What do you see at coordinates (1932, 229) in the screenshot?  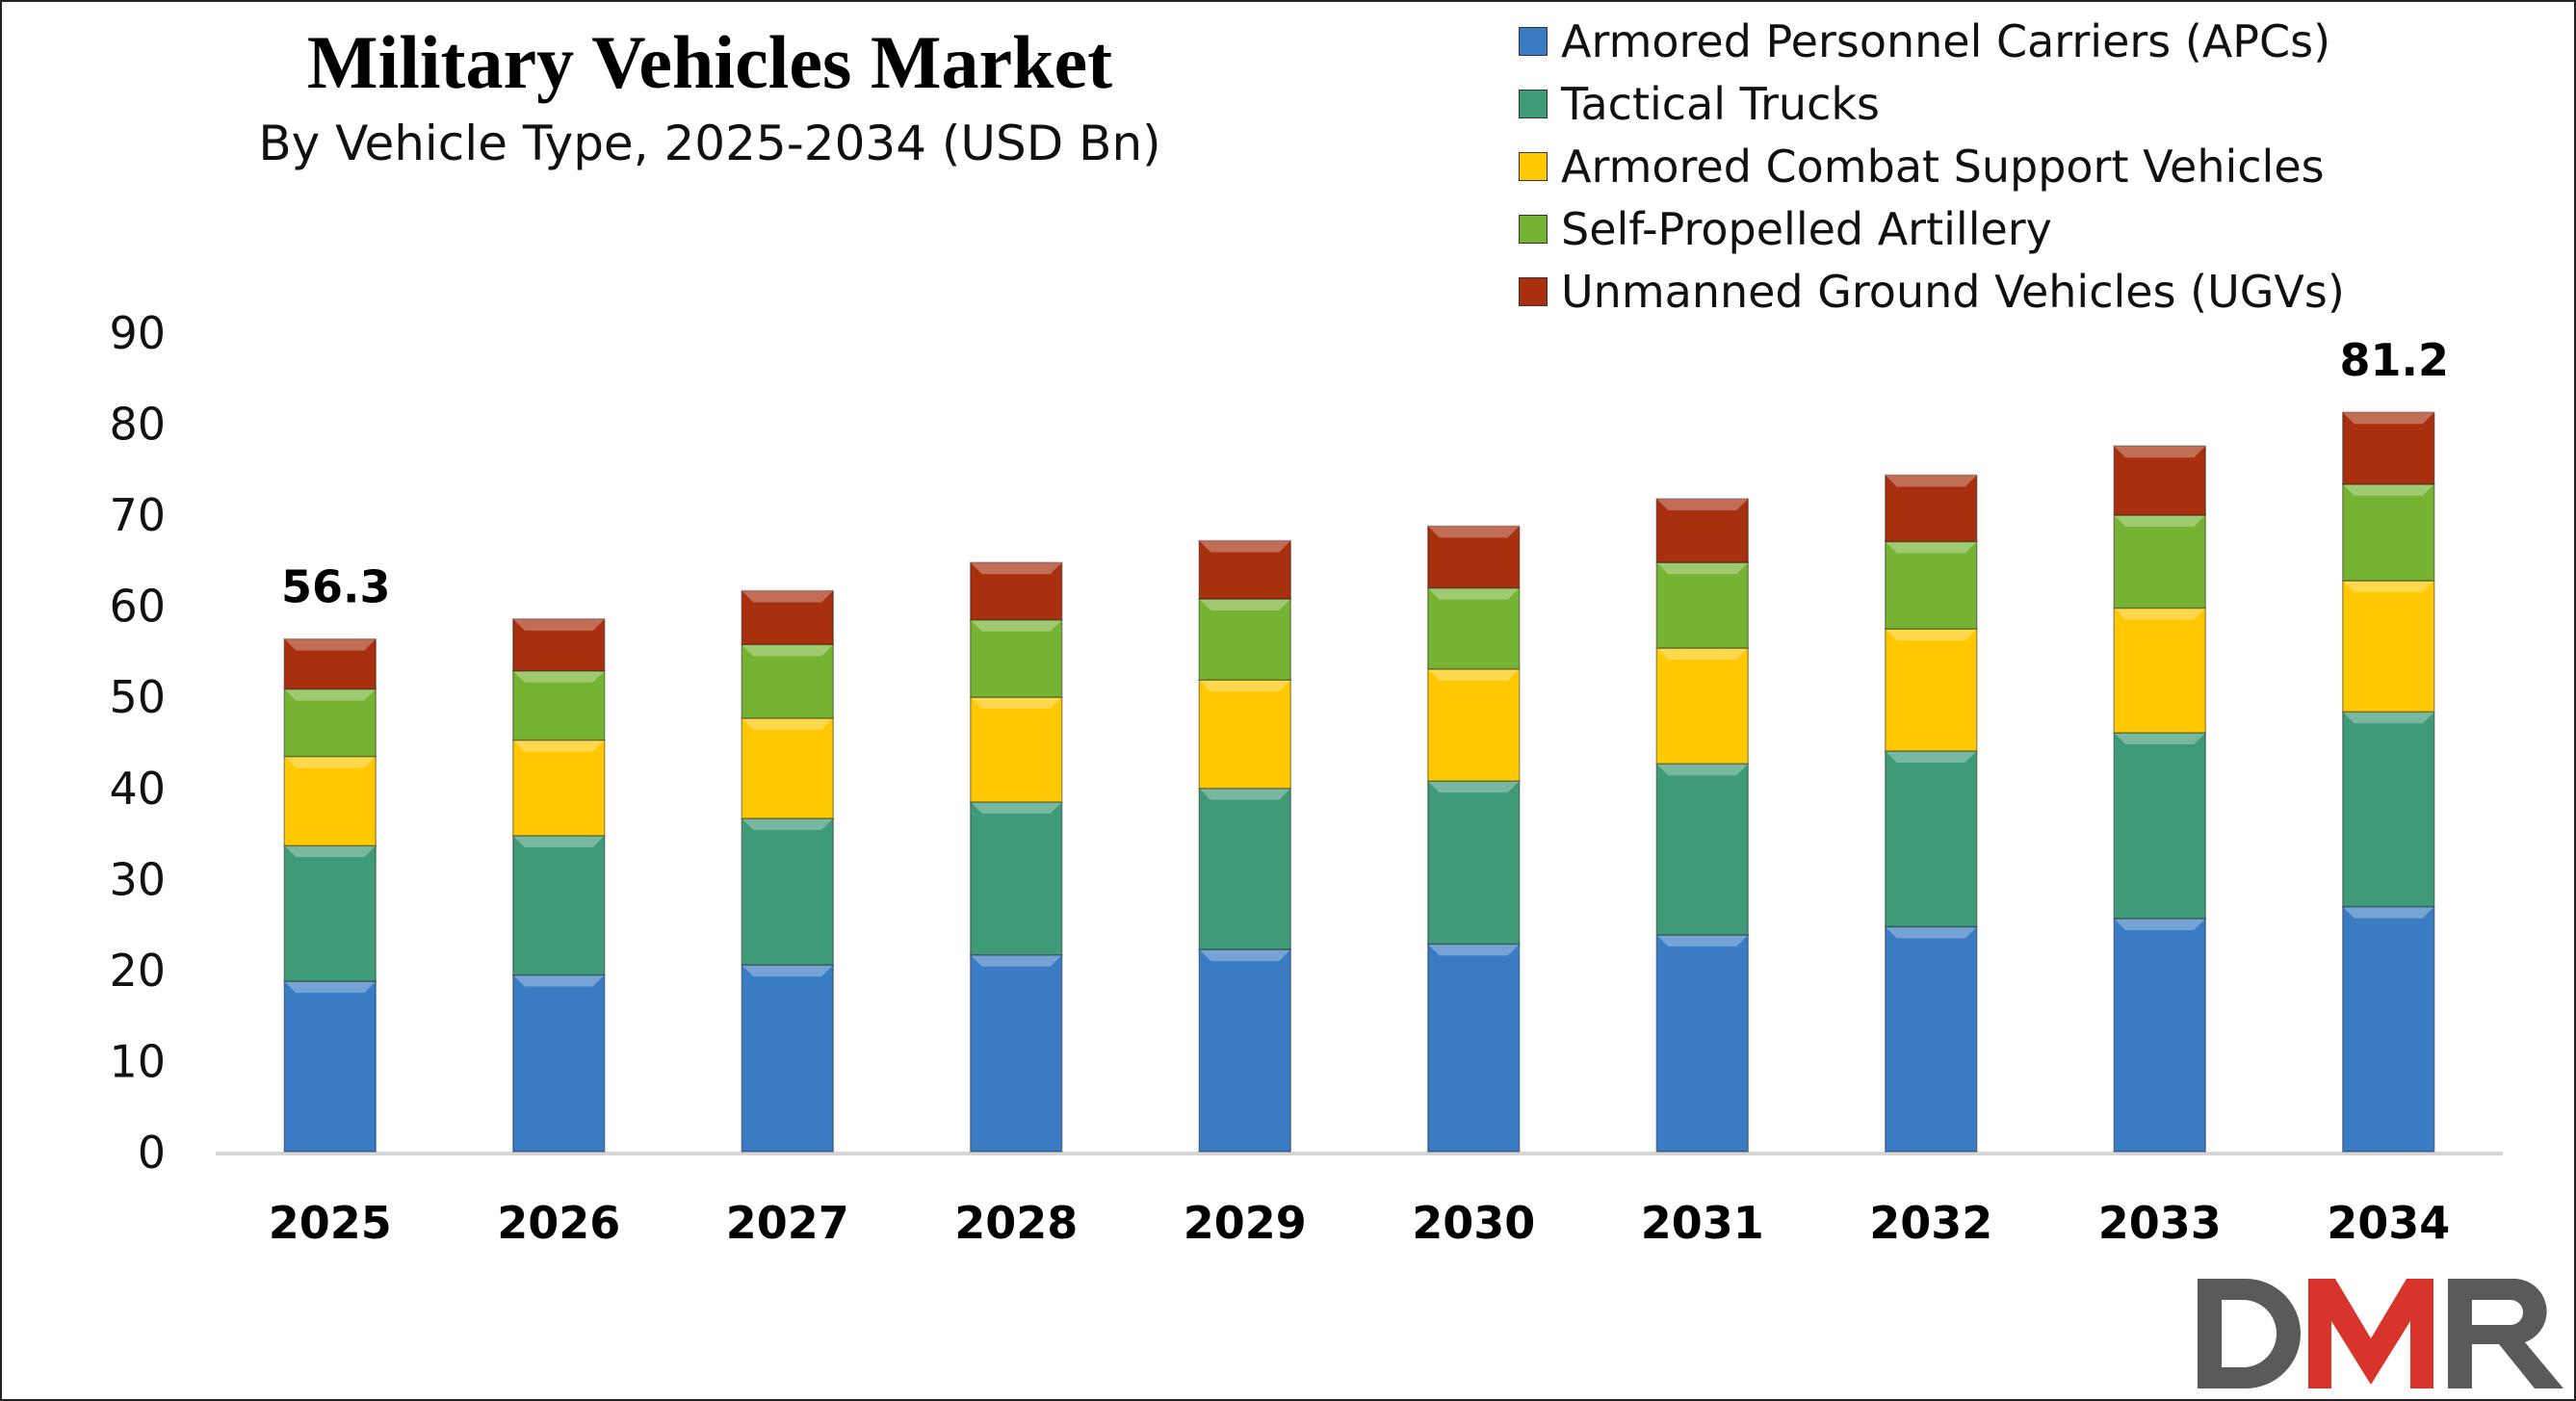 I see `legend-item: Self-Propelled Artillery` at bounding box center [1932, 229].